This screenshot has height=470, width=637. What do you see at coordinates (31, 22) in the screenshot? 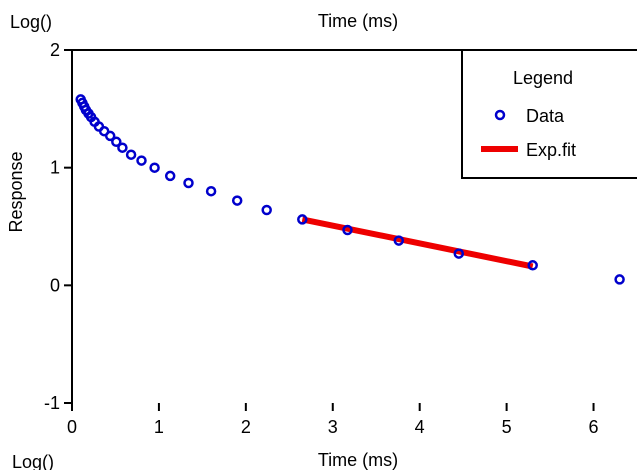
I see `corner-label-top-left: Log()` at bounding box center [31, 22].